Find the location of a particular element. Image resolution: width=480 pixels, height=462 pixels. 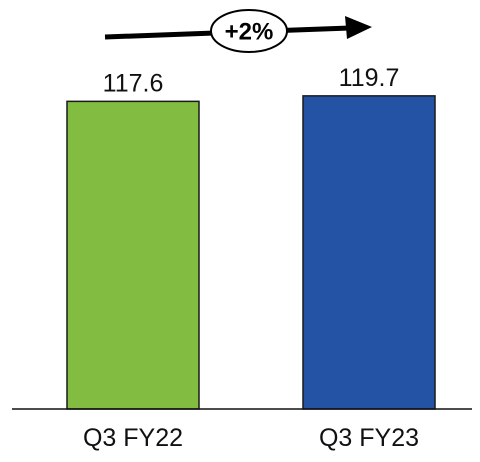

data-label: 119.7 is located at coordinates (369, 78).